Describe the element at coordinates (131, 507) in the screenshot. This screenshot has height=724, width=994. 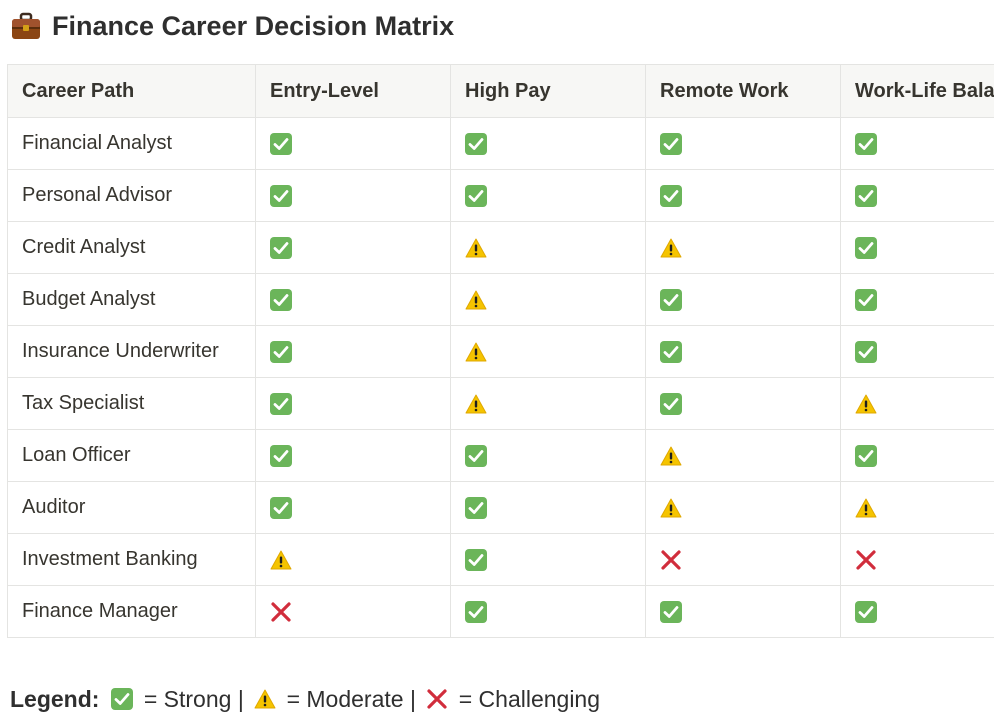
I see `career-path-cell: Auditor` at that location.